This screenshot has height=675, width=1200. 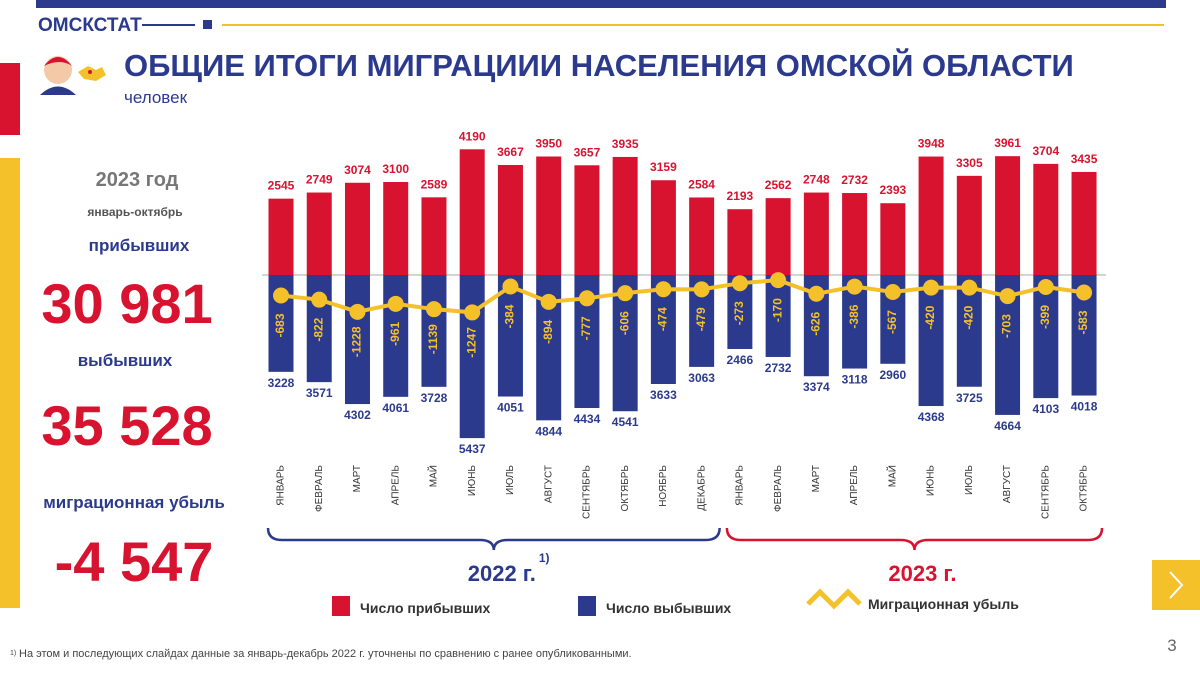 What do you see at coordinates (472, 136) in the screenshot?
I see `data-label: 4190` at bounding box center [472, 136].